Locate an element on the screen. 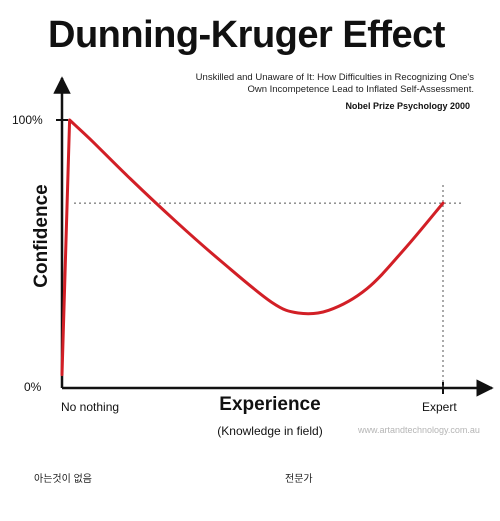  x-axis-sublabel: (Knowledge in field) is located at coordinates (270, 431).